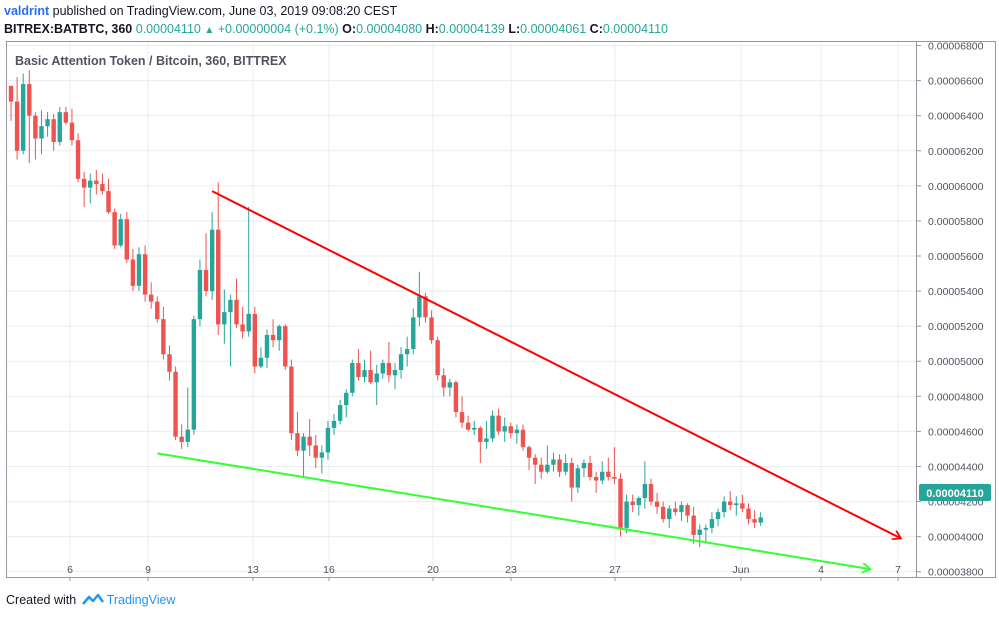 Image resolution: width=999 pixels, height=618 pixels. Describe the element at coordinates (90, 601) in the screenshot. I see `footer: Created with TradingView` at that location.